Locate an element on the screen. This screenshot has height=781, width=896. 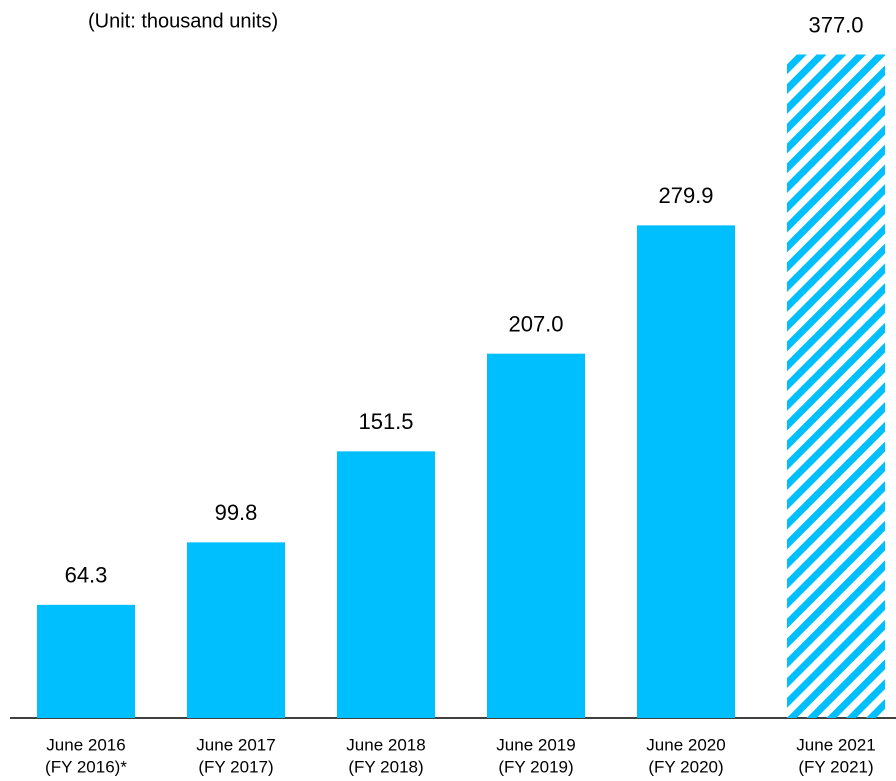
x-tick-label: (FY 2017) is located at coordinates (235, 766).